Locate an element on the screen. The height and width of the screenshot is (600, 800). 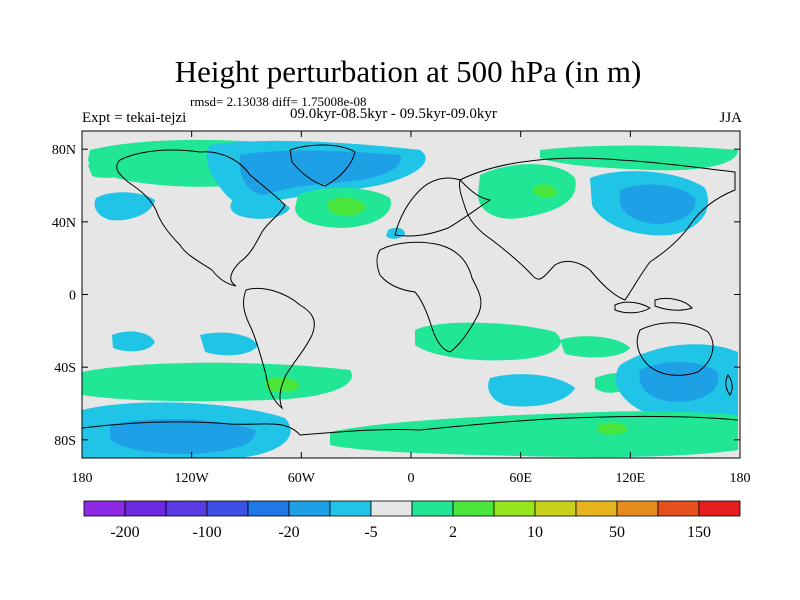
colorbar-labels: -200 -100 -20 -5 2 10 50 150 is located at coordinates (410, 532).